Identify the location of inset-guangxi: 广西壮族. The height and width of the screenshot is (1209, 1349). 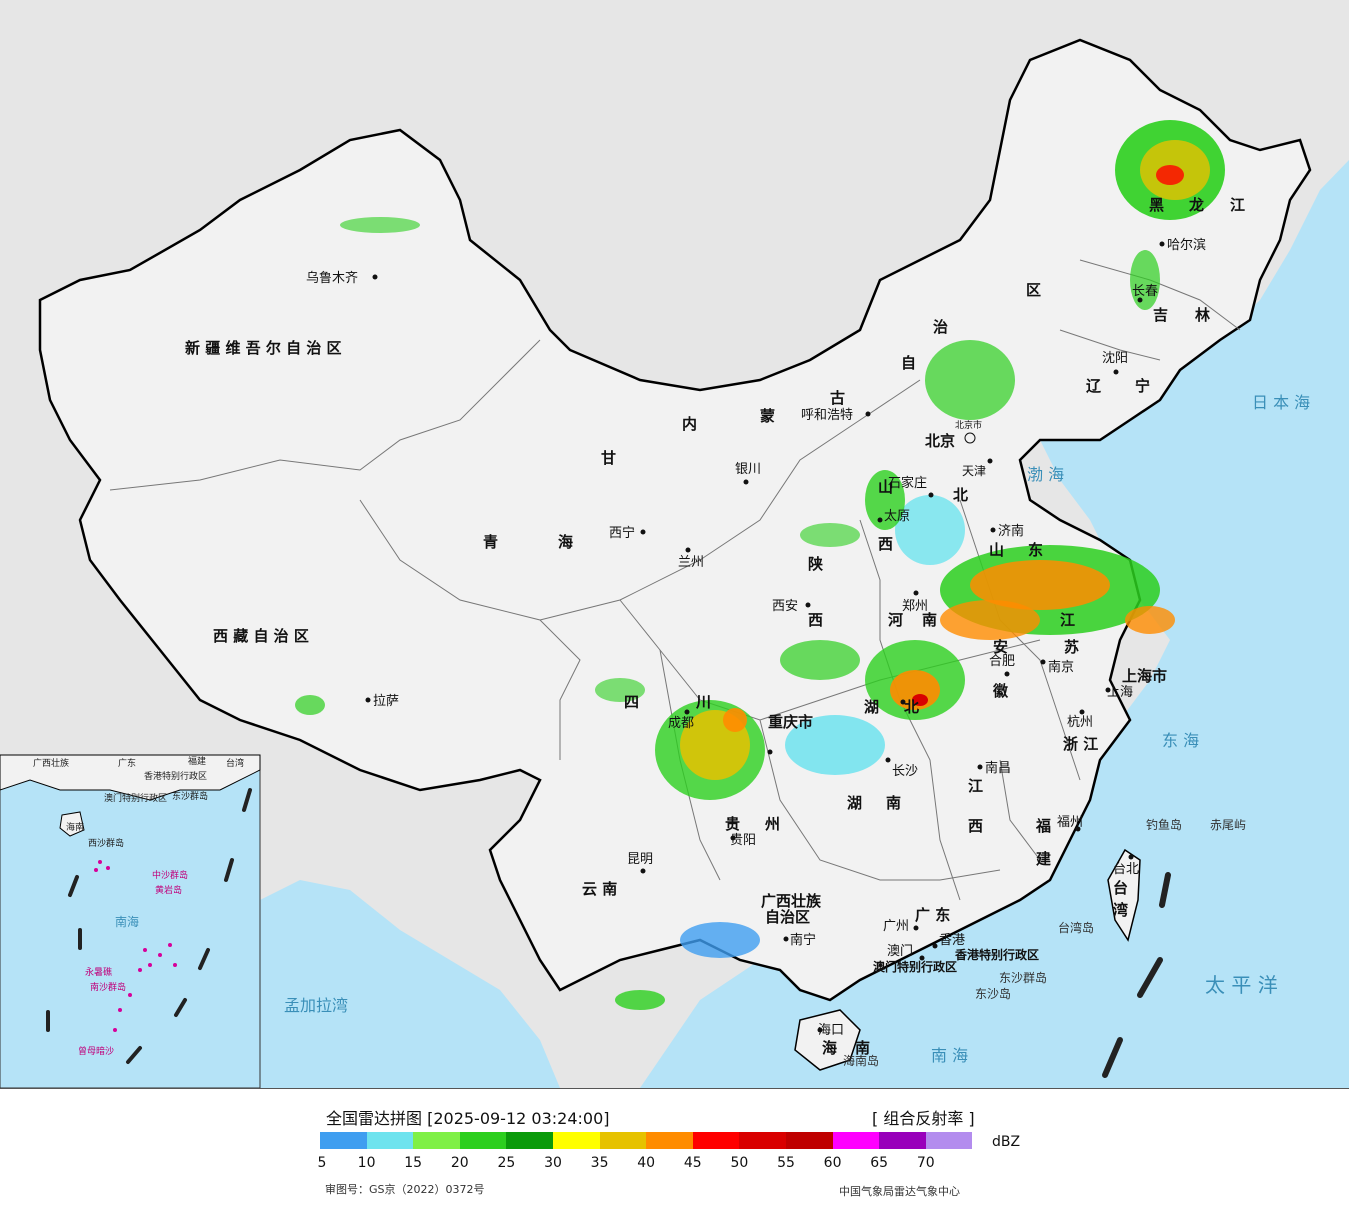
(51, 763).